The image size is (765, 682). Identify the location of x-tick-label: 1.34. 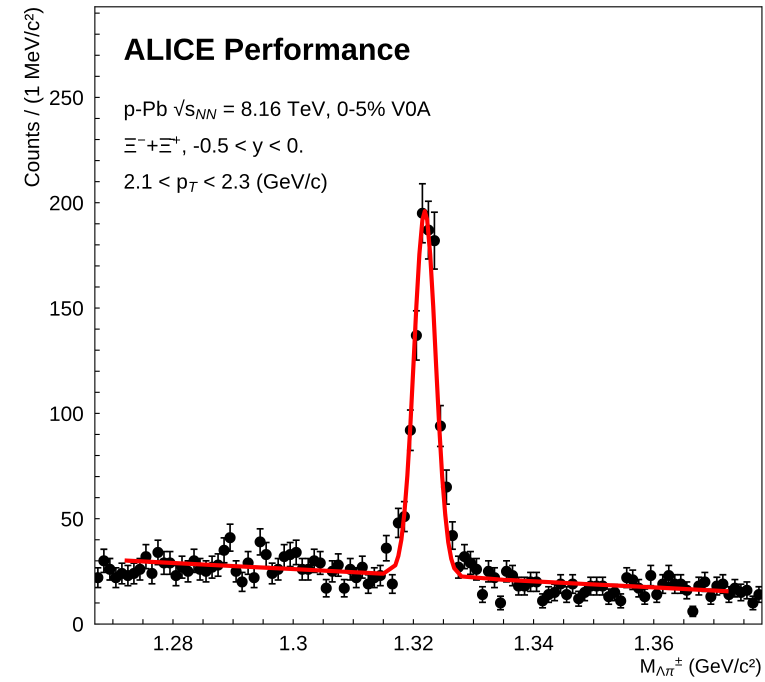
(534, 643).